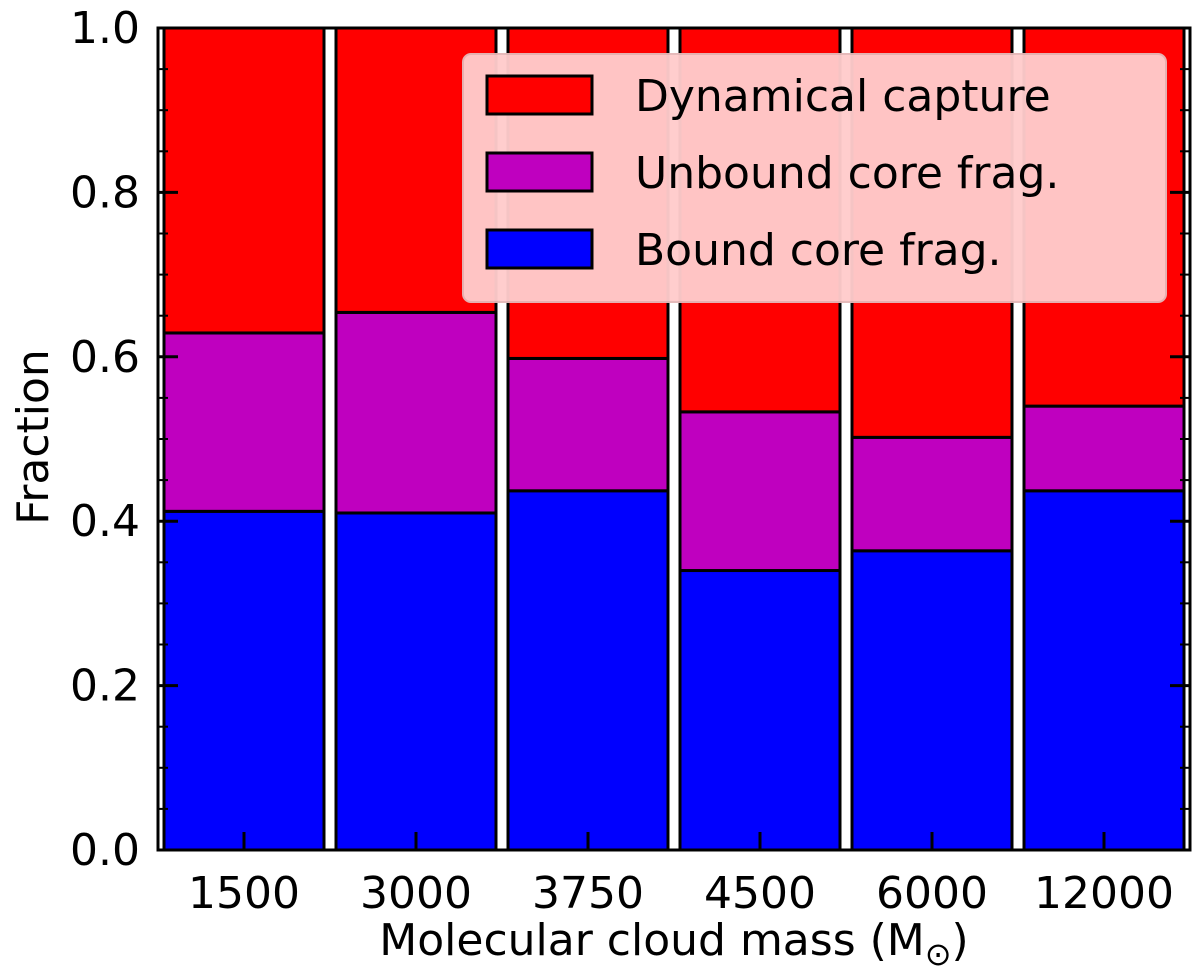 This screenshot has height=977, width=1200. What do you see at coordinates (105, 850) in the screenshot?
I see `y-tick-label-0: 0.0` at bounding box center [105, 850].